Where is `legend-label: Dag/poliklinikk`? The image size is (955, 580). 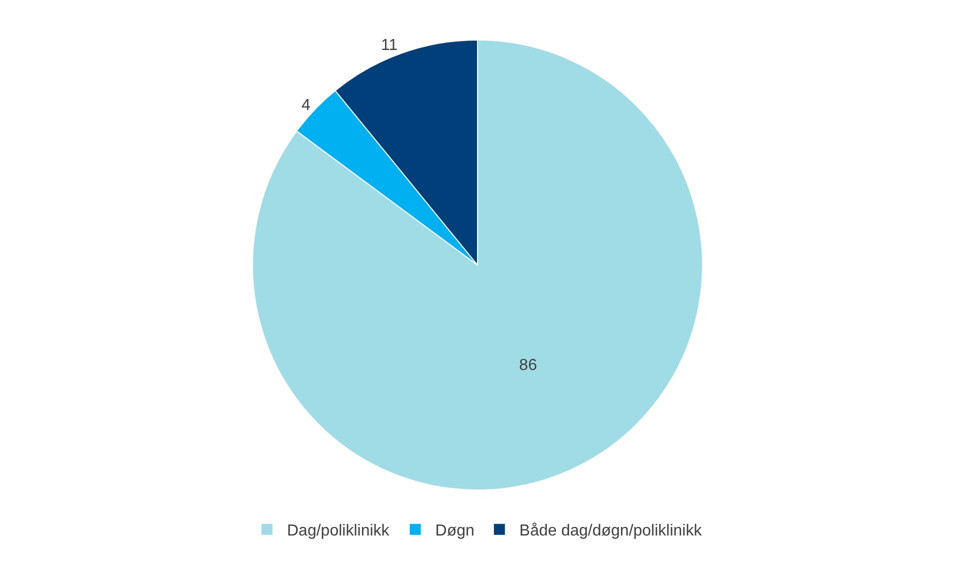 legend-label: Dag/poliklinikk is located at coordinates (338, 531).